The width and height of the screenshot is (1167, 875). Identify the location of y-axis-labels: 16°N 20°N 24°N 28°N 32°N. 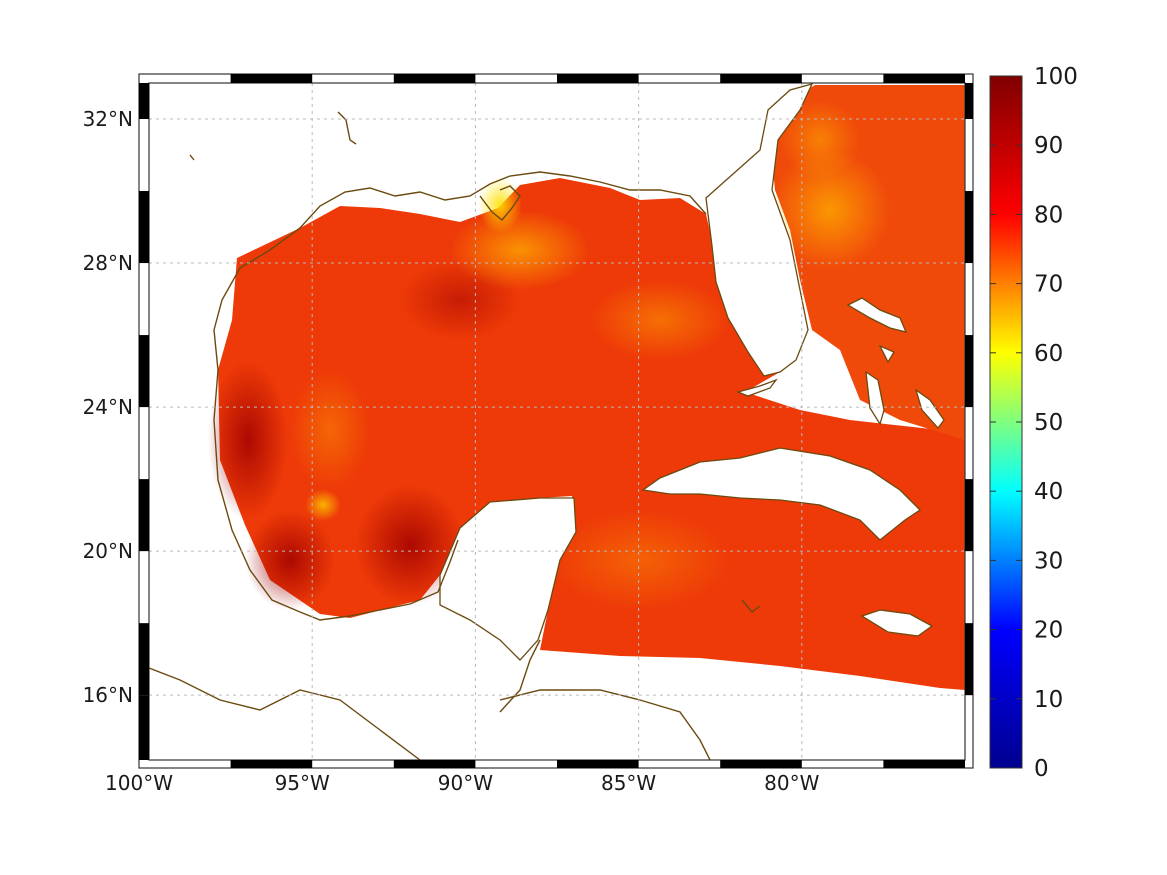
(108, 407).